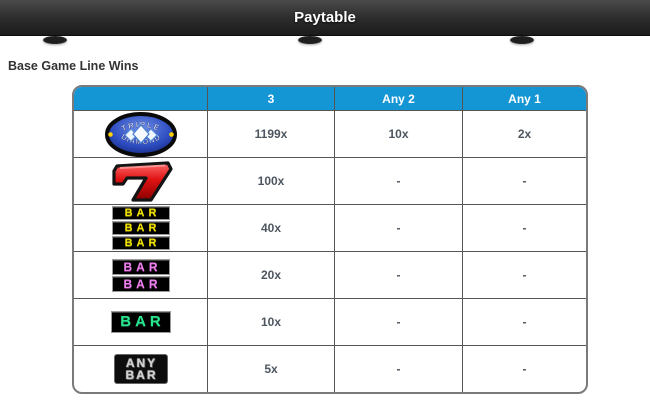 The height and width of the screenshot is (400, 650). I want to click on payout-cell: 100x, so click(271, 180).